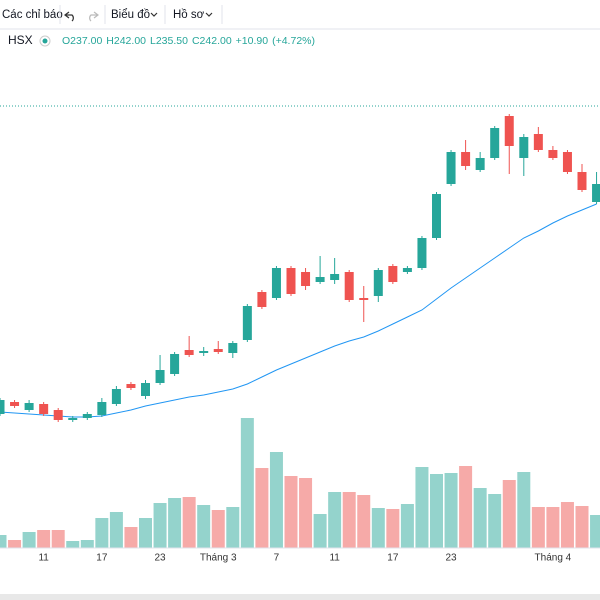 The width and height of the screenshot is (600, 600). What do you see at coordinates (300, 597) in the screenshot?
I see `bottom-bar` at bounding box center [300, 597].